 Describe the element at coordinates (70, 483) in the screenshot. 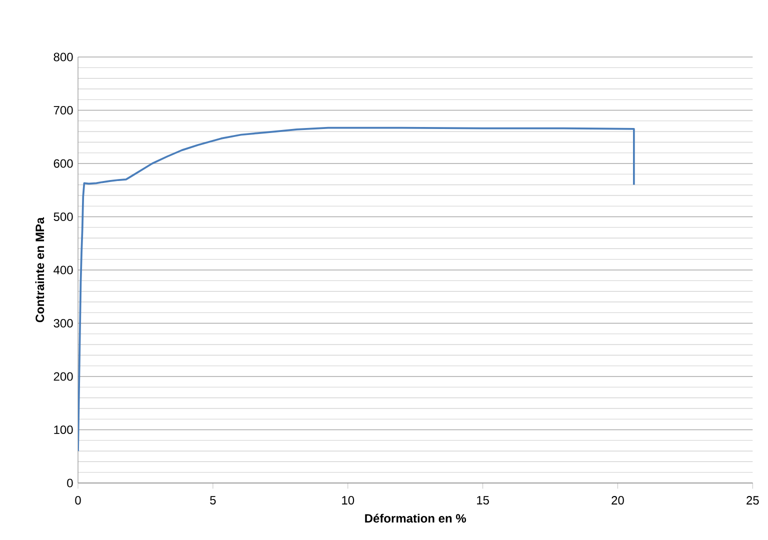

I see `y-tick-label: 0` at that location.